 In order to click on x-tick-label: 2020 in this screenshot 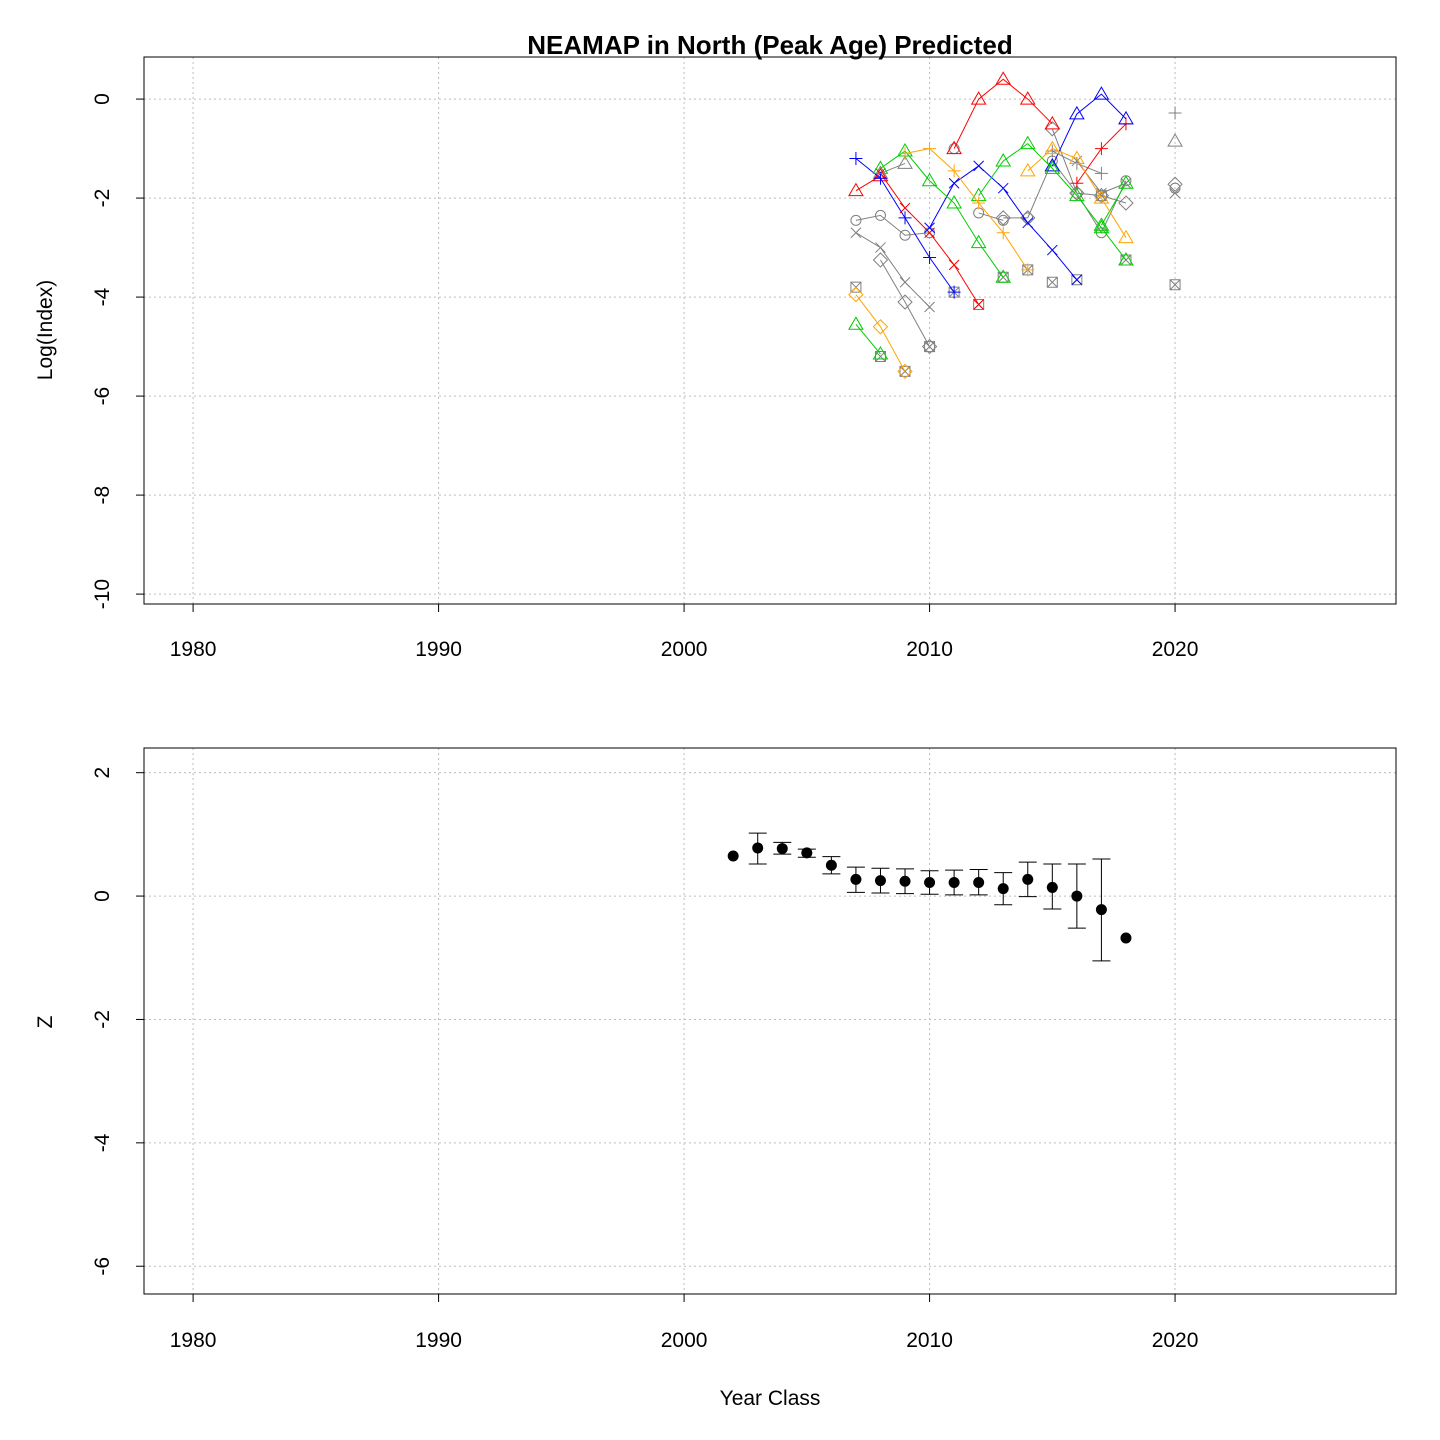, I will do `click(1175, 1340)`.